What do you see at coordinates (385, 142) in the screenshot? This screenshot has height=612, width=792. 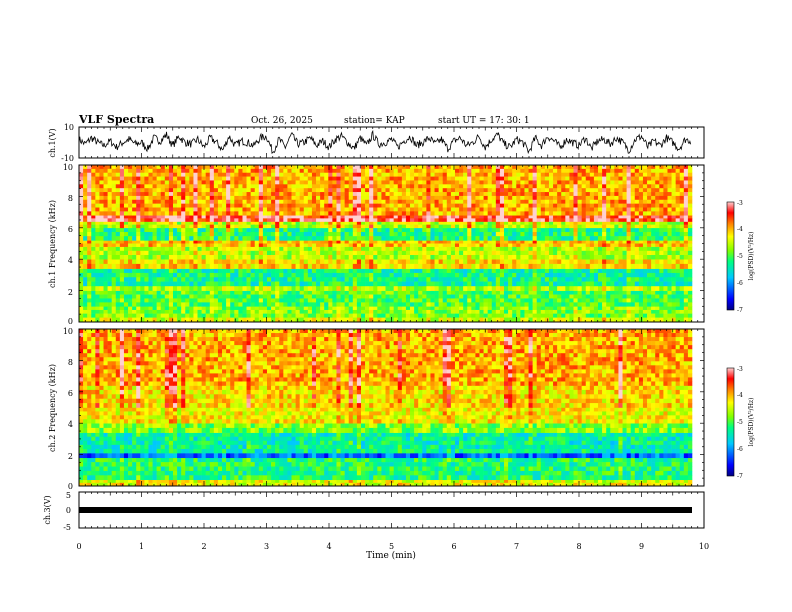 I see `ch1-waveform-trace` at bounding box center [385, 142].